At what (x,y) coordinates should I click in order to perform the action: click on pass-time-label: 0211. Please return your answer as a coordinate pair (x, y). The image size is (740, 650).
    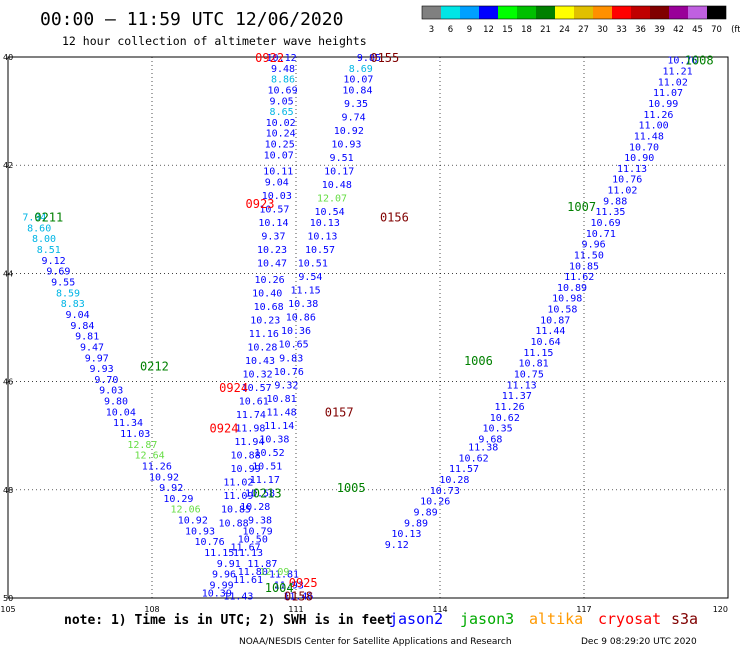
    Looking at the image, I should click on (48, 218).